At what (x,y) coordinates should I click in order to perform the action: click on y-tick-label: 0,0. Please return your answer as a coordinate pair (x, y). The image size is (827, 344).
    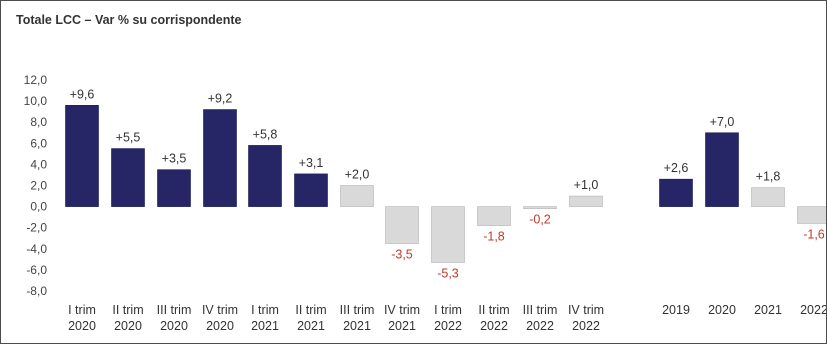
    Looking at the image, I should click on (38, 207).